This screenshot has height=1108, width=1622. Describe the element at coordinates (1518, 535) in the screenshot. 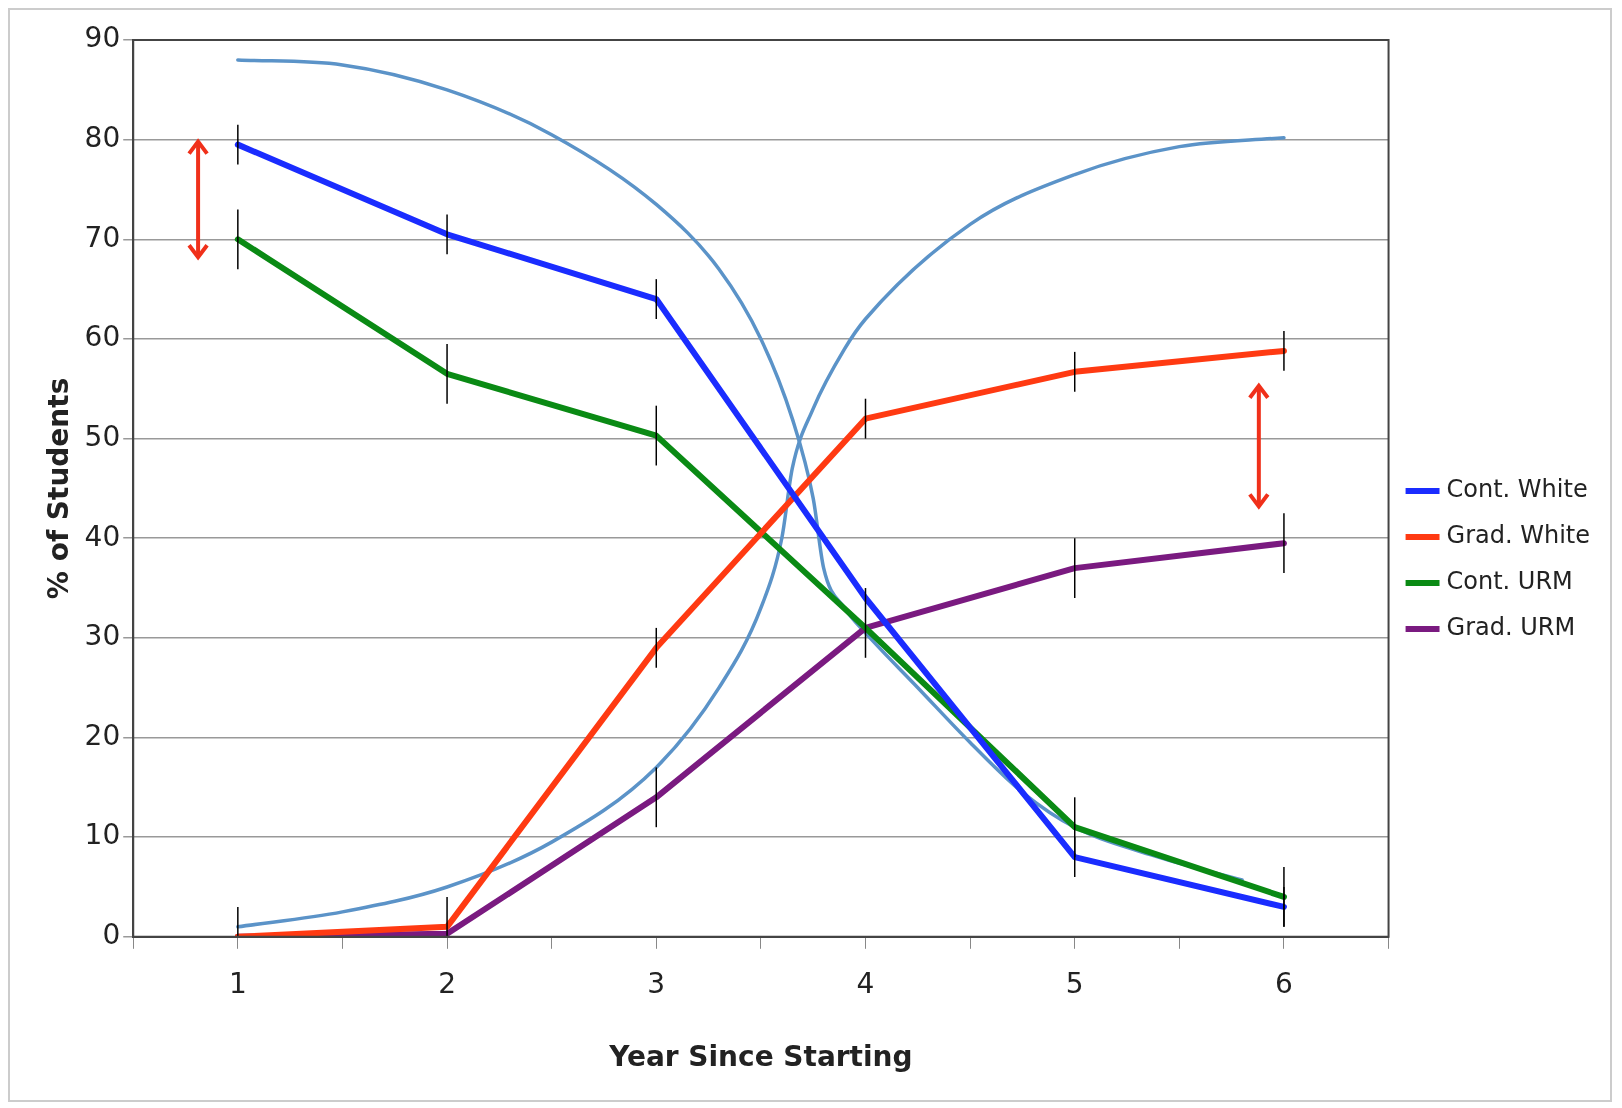

I see `legend-label: Grad. White` at that location.